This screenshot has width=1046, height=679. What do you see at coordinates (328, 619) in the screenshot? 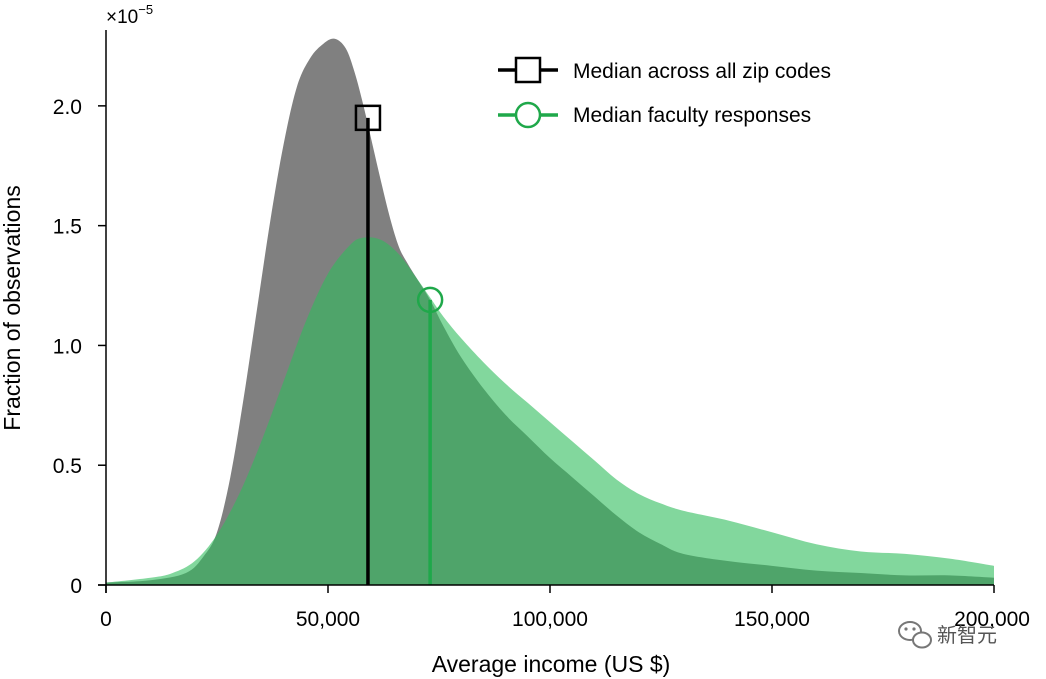
I see `x-tick-label: 50,000` at bounding box center [328, 619].